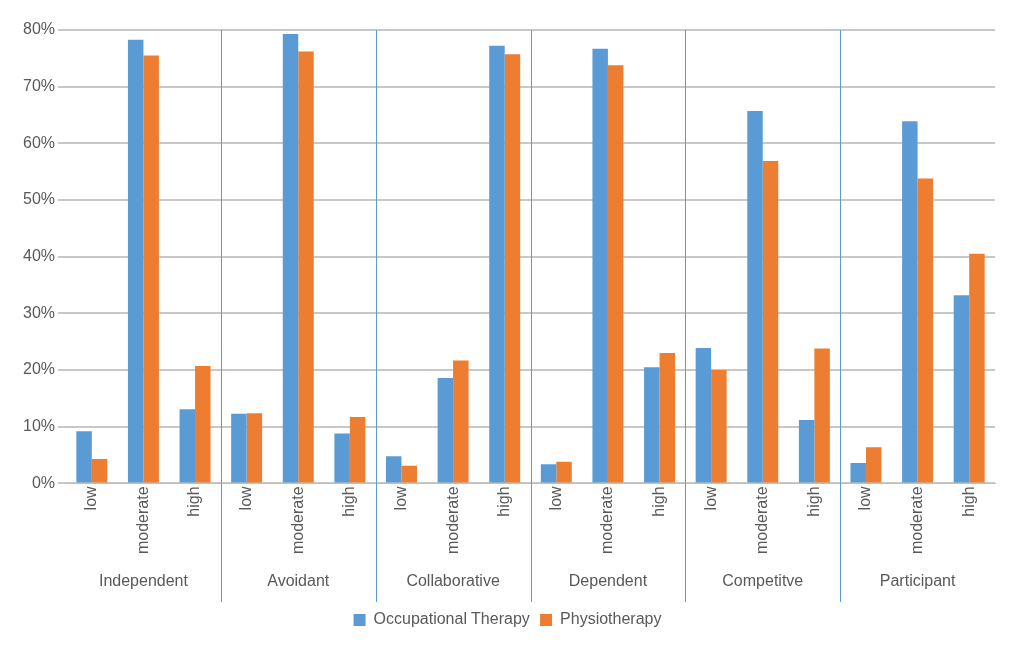 This screenshot has height=648, width=1025. Describe the element at coordinates (43, 482) in the screenshot. I see `y-tick-label: 0%` at that location.